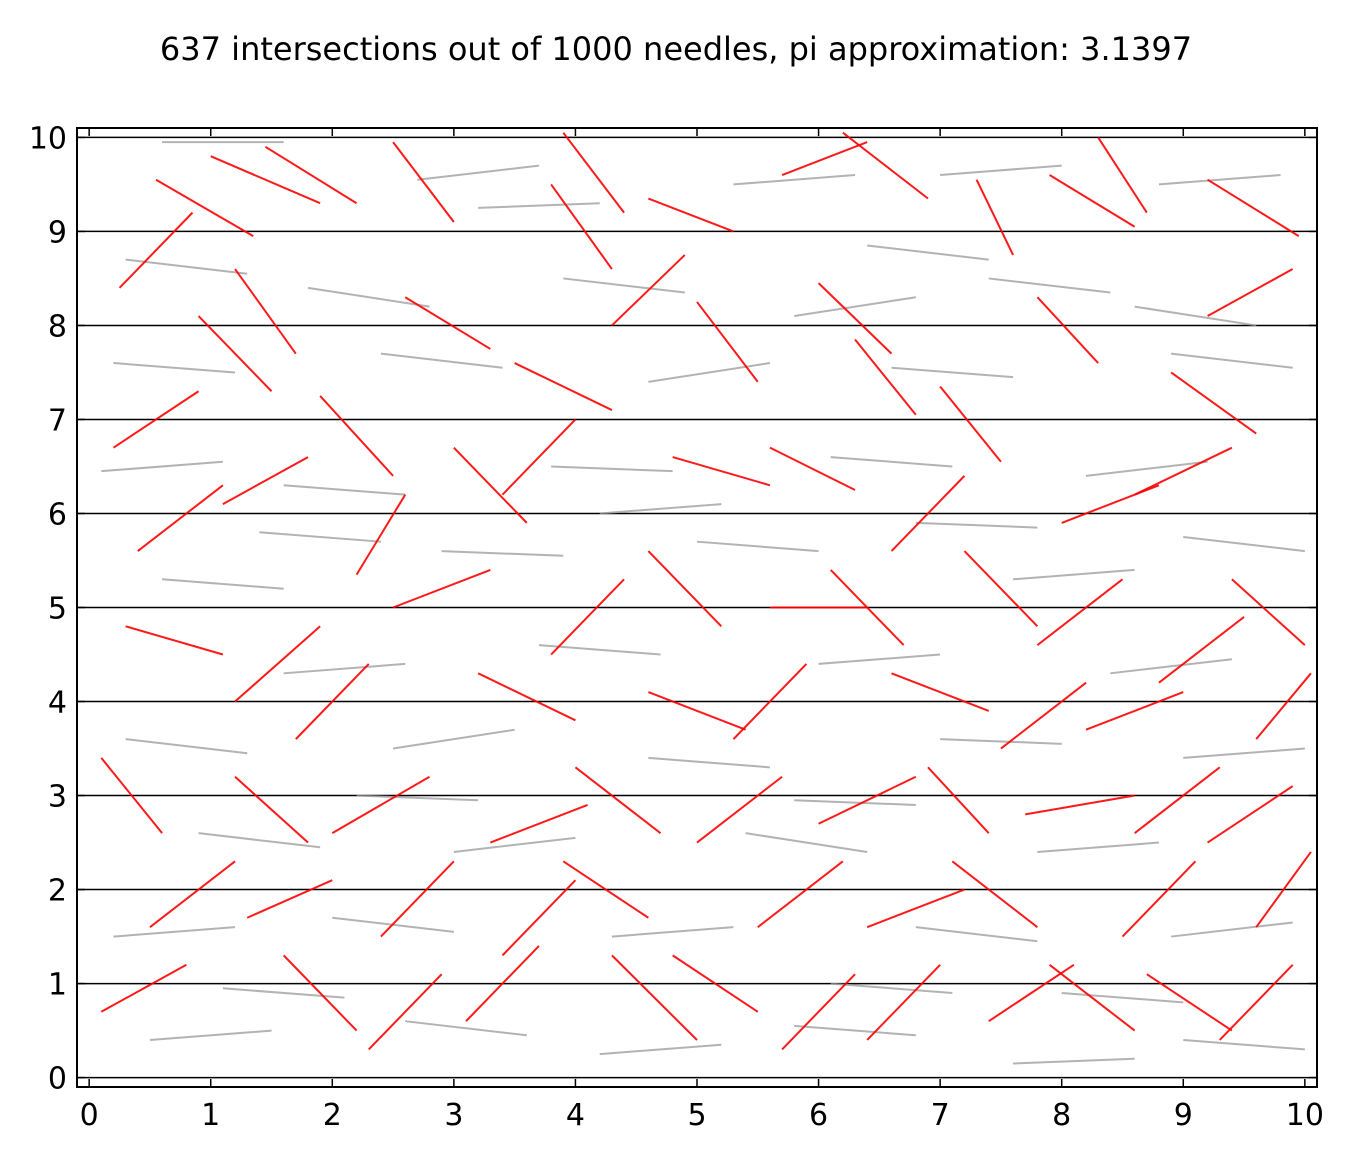  Describe the element at coordinates (57, 1079) in the screenshot. I see `y-tick-label: 0` at that location.